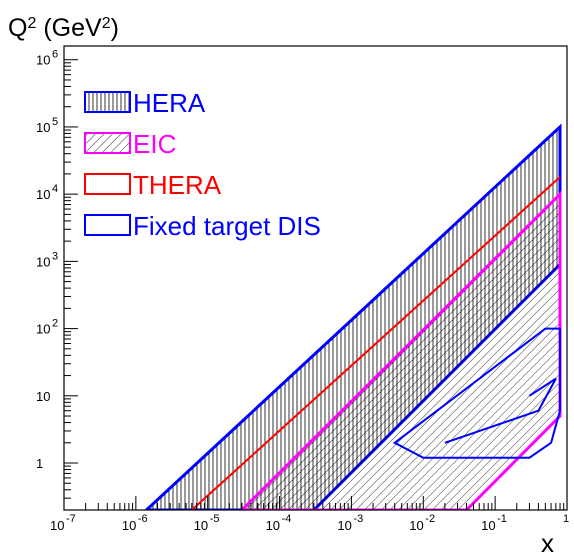  What do you see at coordinates (55, 256) in the screenshot?
I see `y-tick-label-exponent: 3` at bounding box center [55, 256].